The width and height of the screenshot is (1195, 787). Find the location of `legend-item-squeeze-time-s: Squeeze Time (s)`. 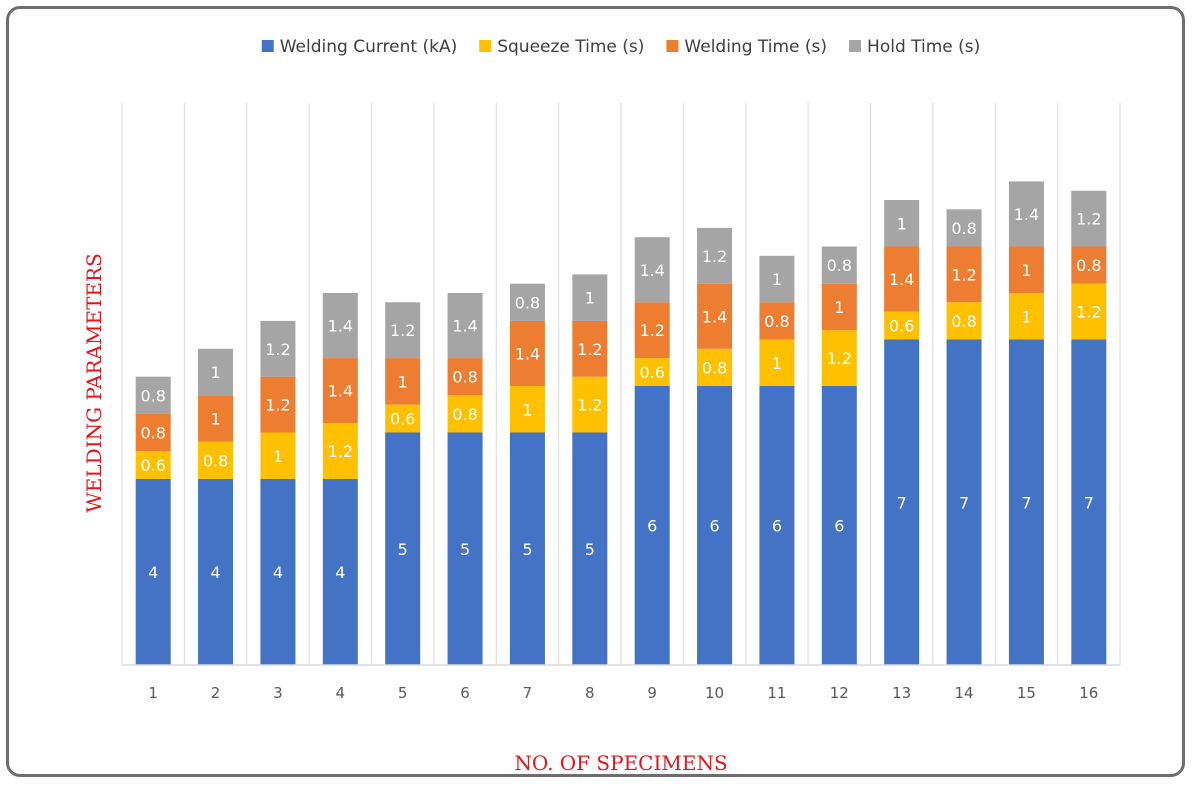

legend-item-squeeze-time-s: Squeeze Time (s) is located at coordinates (561, 47).